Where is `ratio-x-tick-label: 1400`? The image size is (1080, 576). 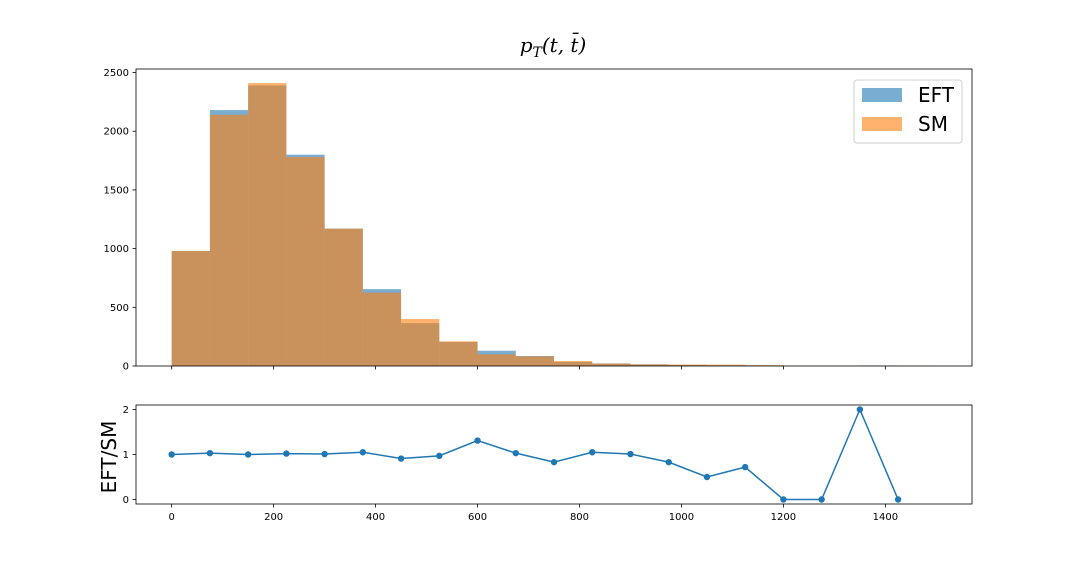 ratio-x-tick-label: 1400 is located at coordinates (885, 517).